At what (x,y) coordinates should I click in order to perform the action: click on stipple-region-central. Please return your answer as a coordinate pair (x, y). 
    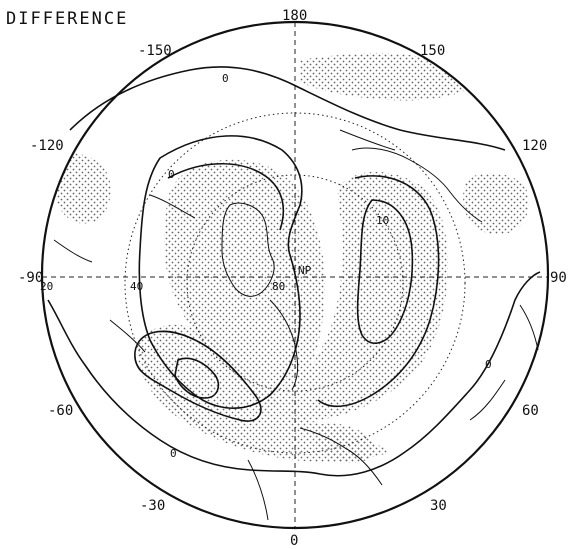
    Looking at the image, I should click on (244, 283).